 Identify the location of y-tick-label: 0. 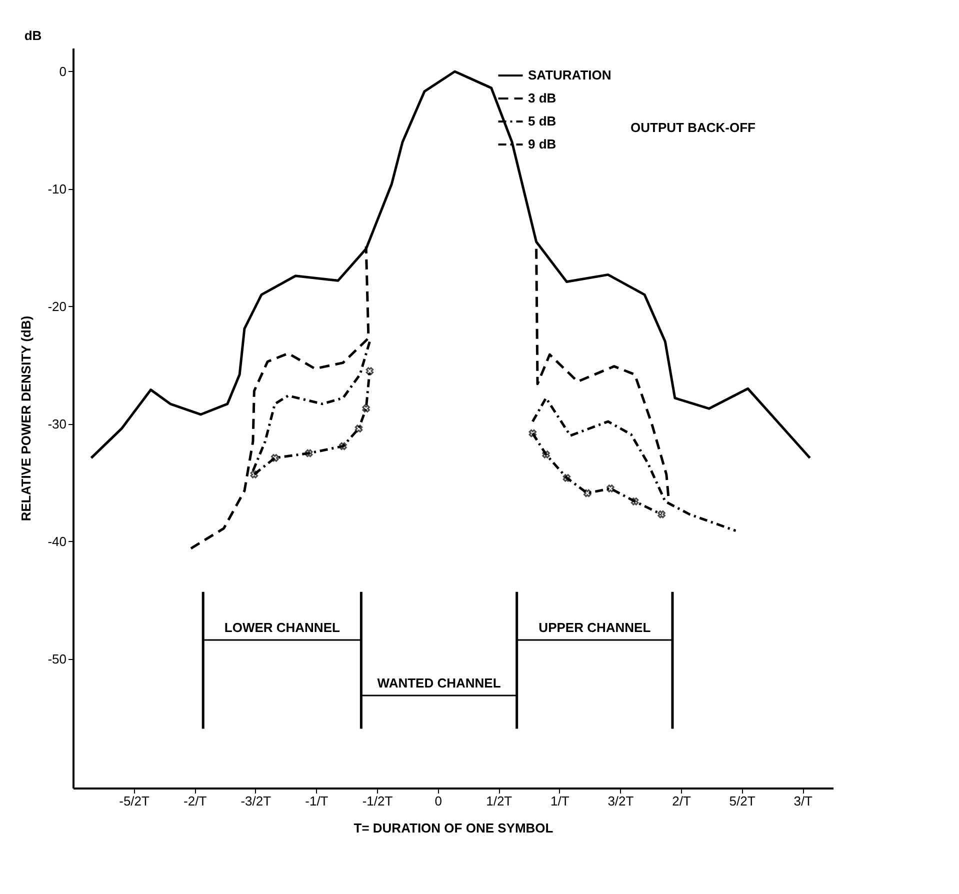
(62, 71).